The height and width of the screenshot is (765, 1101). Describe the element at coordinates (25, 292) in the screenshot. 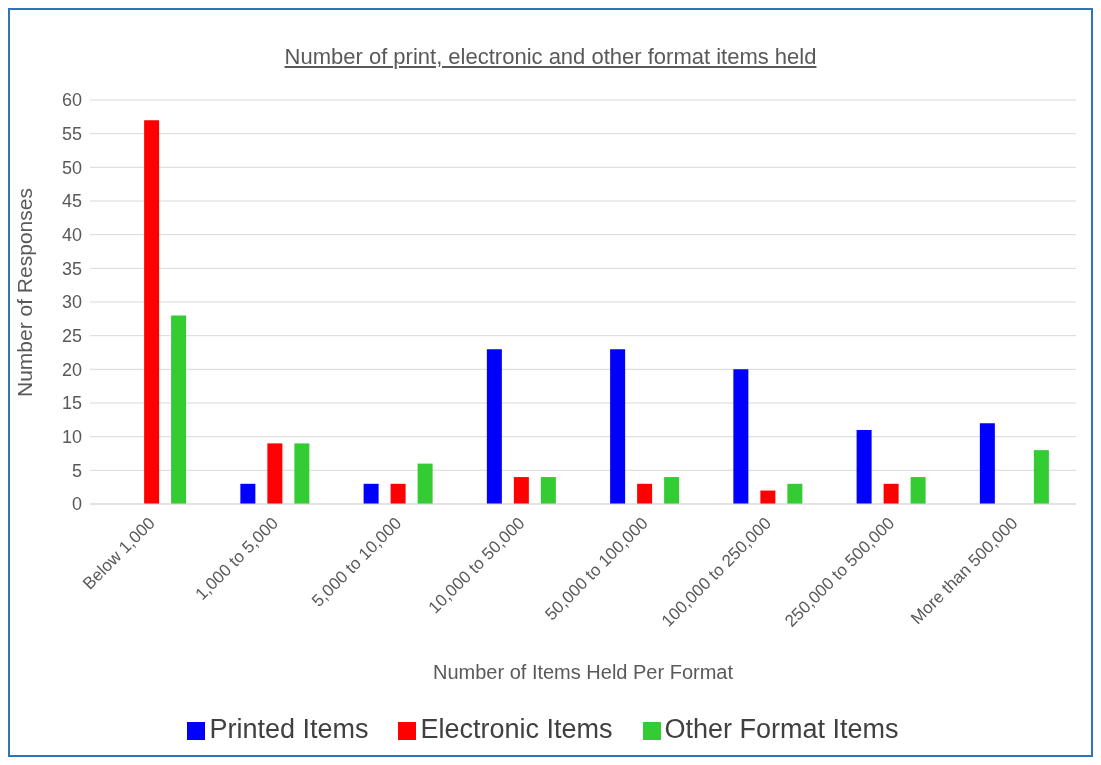

I see `y-axis-title: Number of Responses` at that location.